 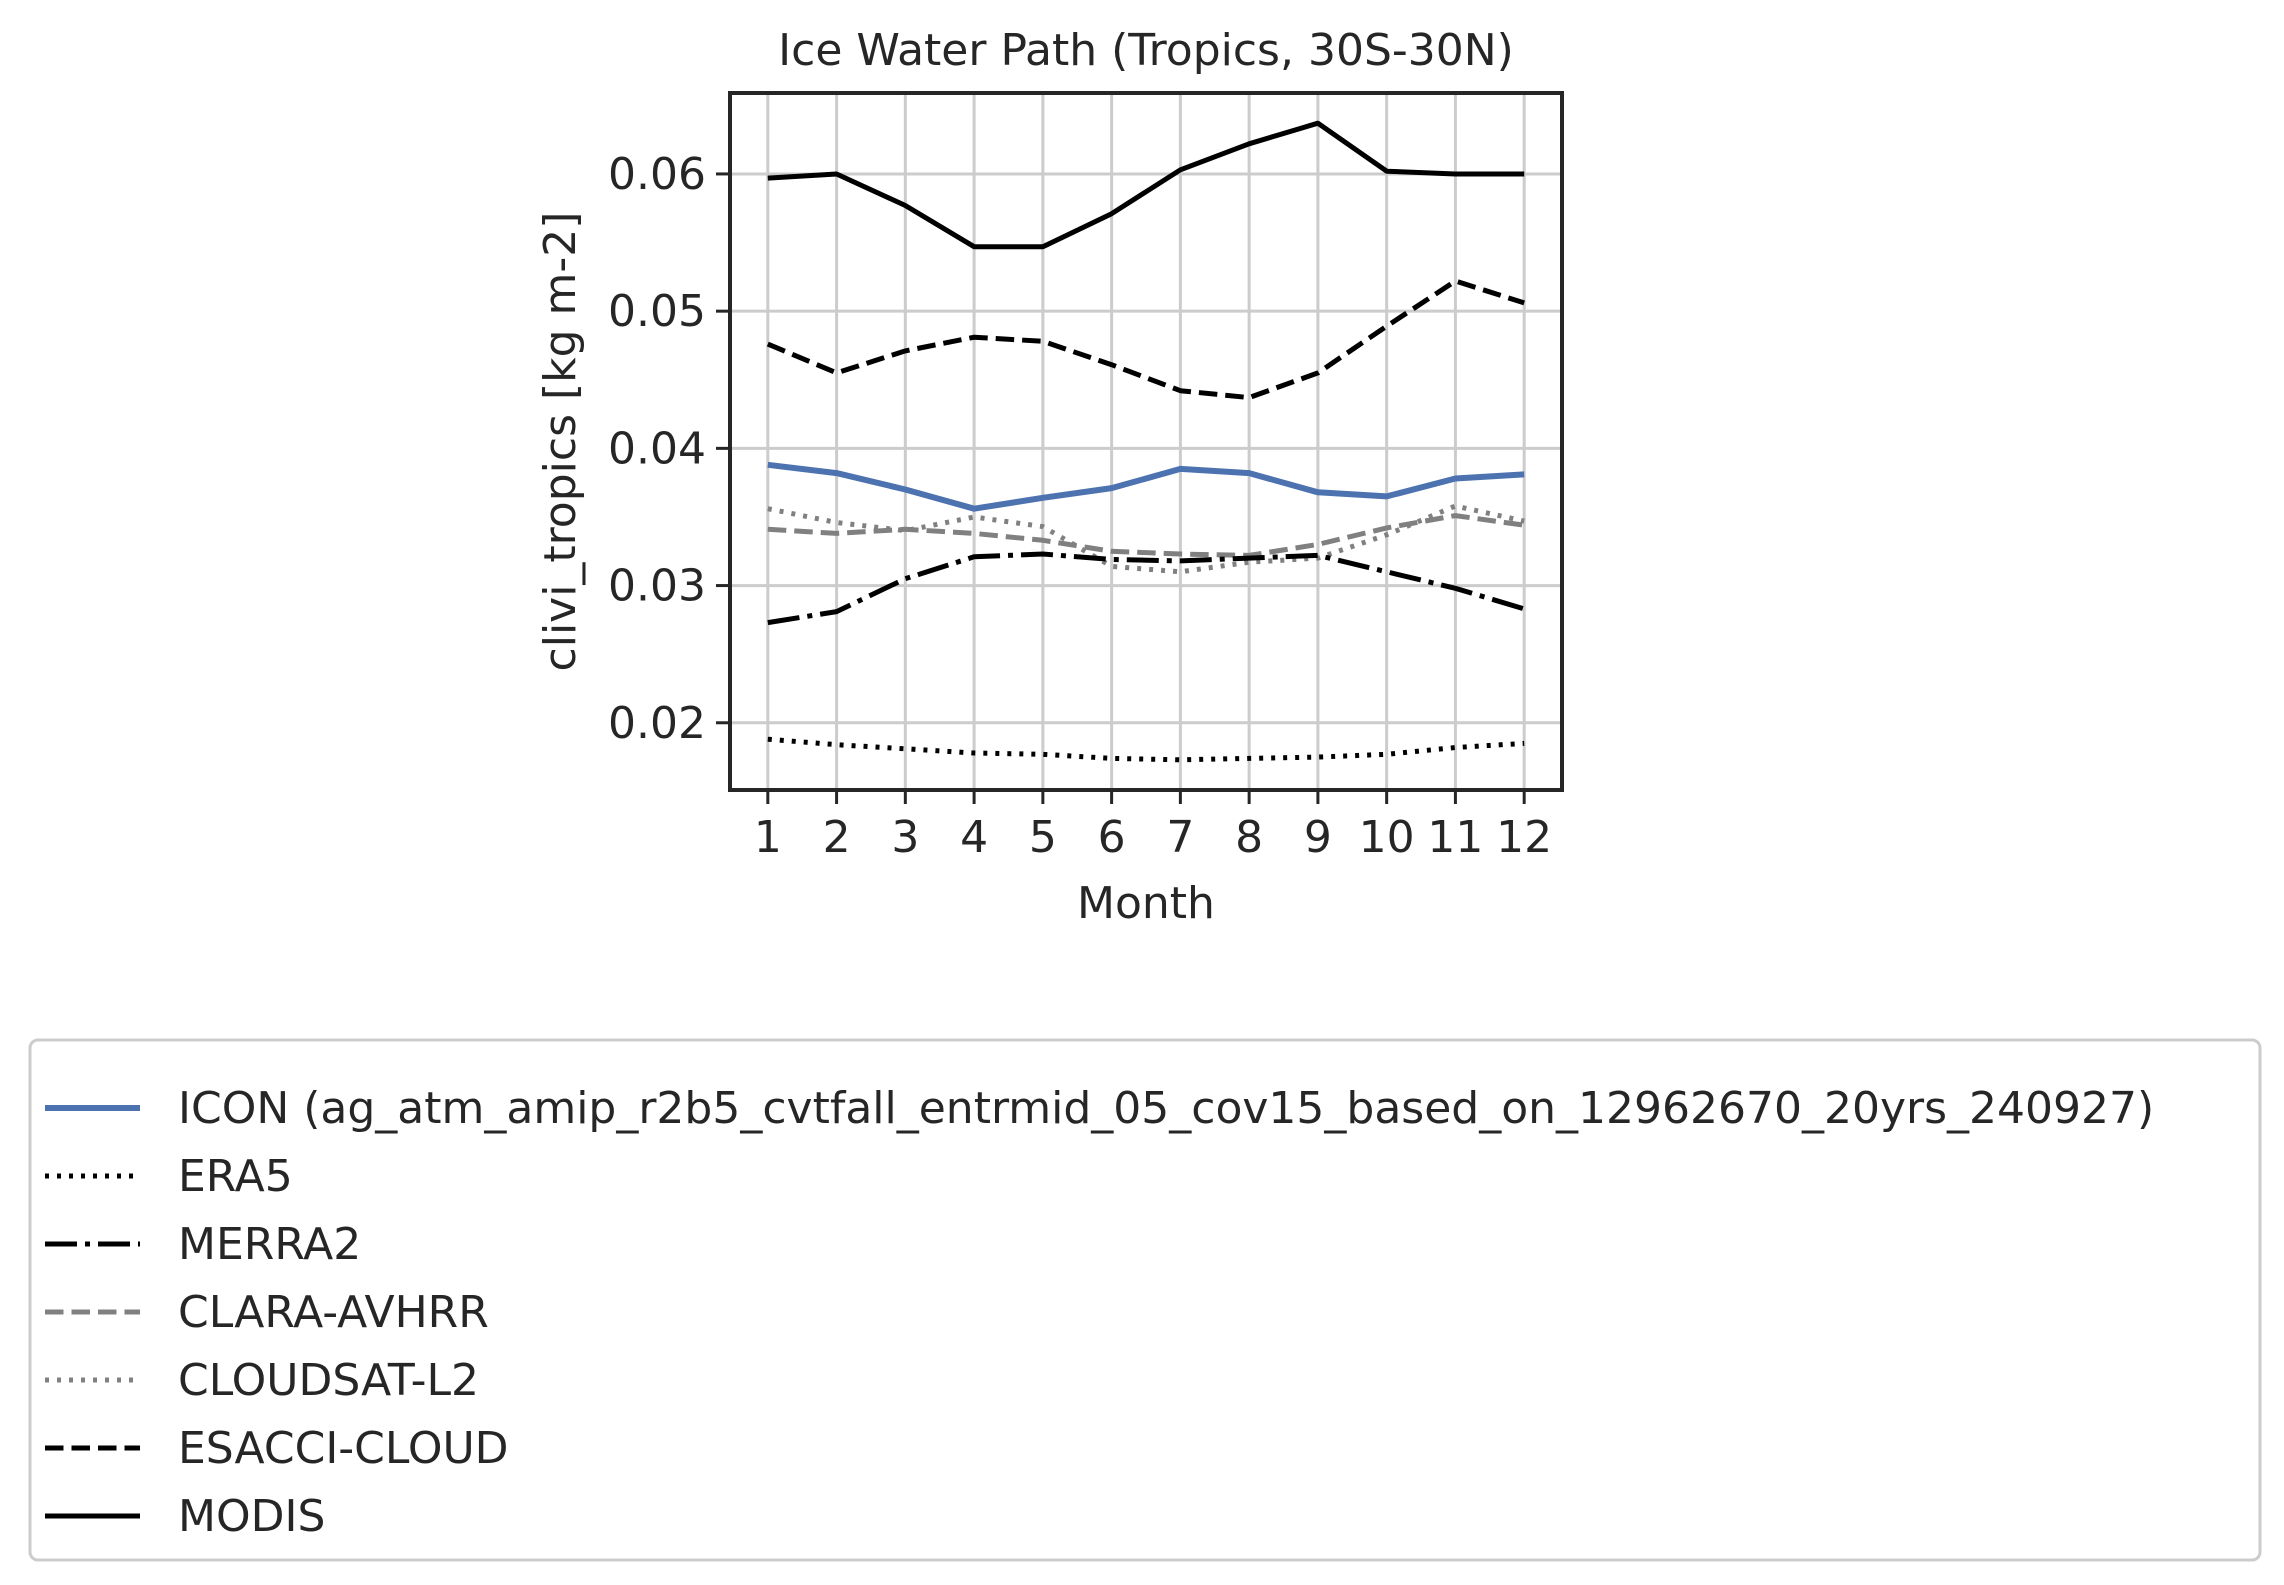 What do you see at coordinates (1146, 50) in the screenshot?
I see `chart-title: Ice Water Path (Tropics, 30S-30N)` at bounding box center [1146, 50].